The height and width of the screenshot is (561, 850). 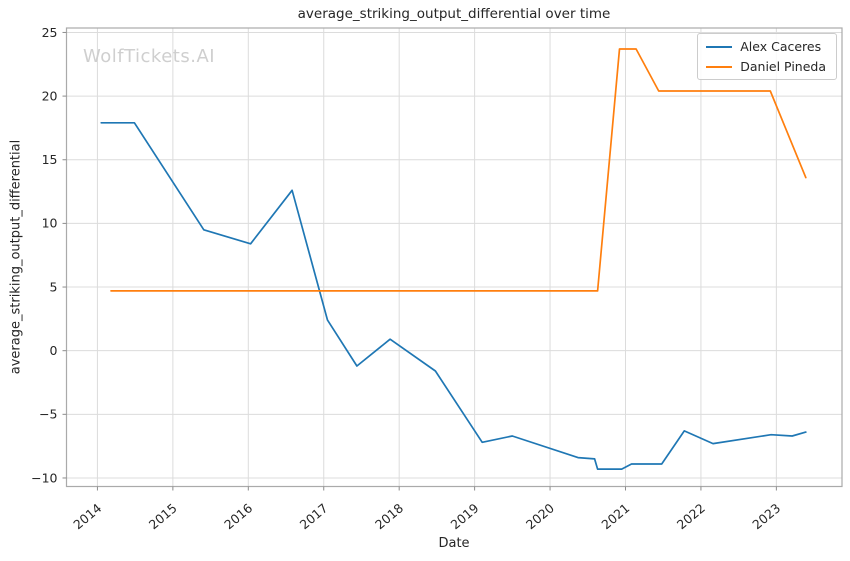 I want to click on legend-item-daniel-pineda: Daniel Pineda, so click(x=766, y=66).